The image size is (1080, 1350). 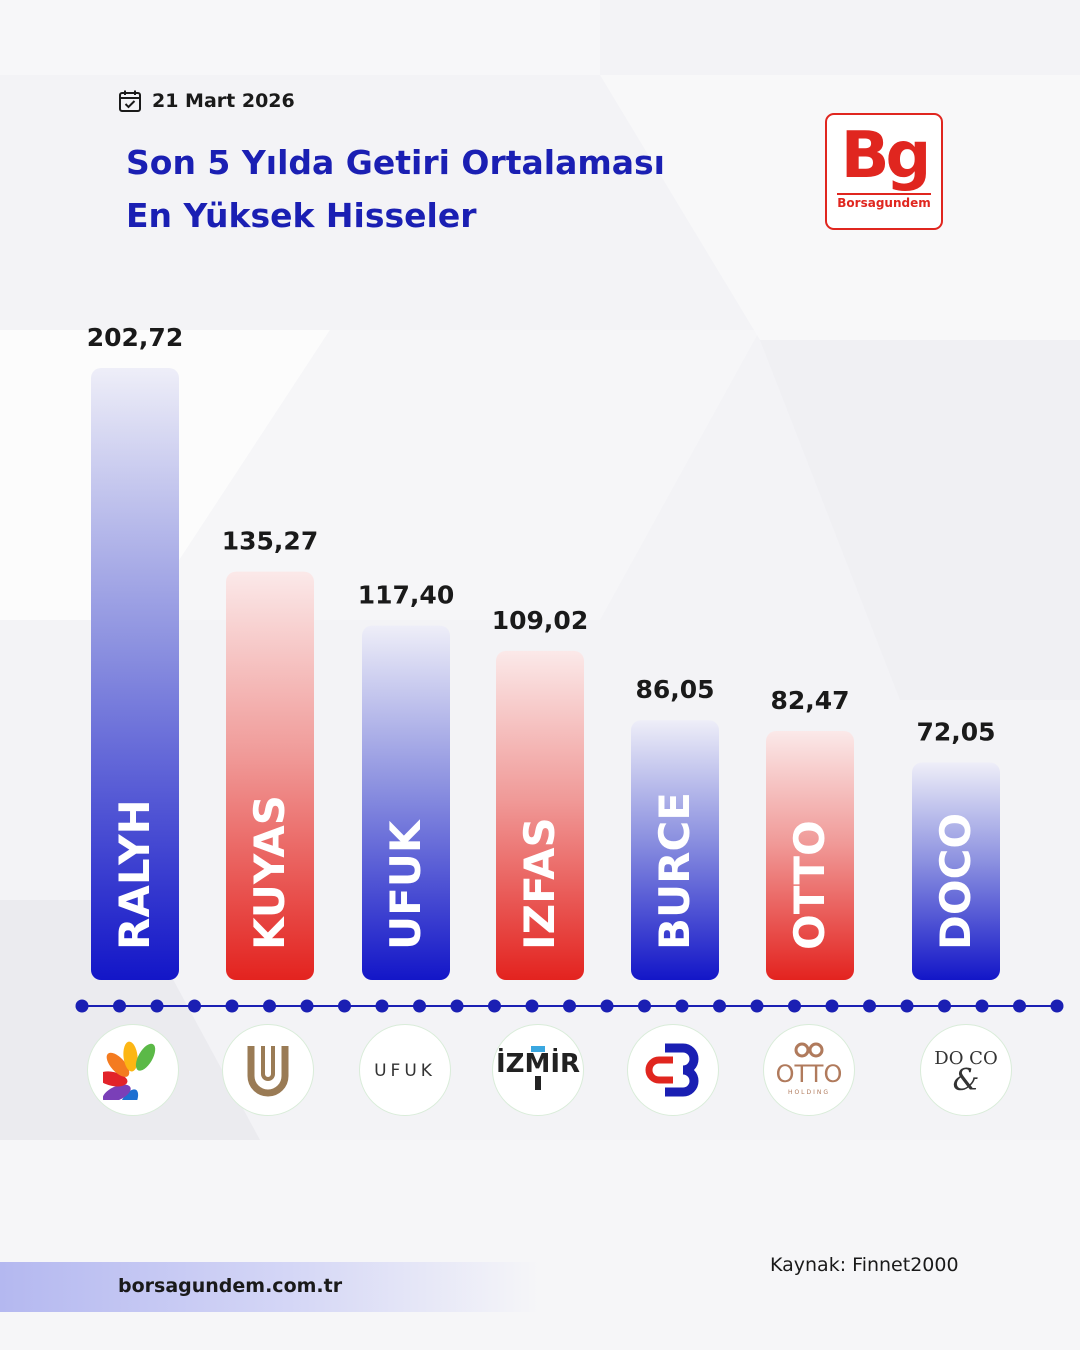 I want to click on bar-otto, so click(x=810, y=855).